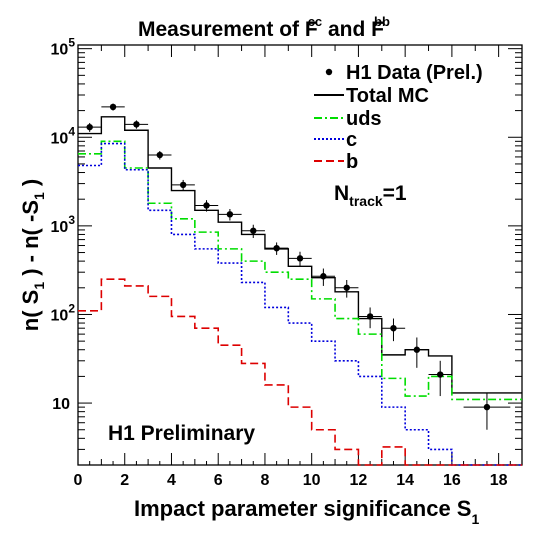 The height and width of the screenshot is (536, 544). Describe the element at coordinates (364, 119) in the screenshot. I see `legend-label-uds: uds` at that location.